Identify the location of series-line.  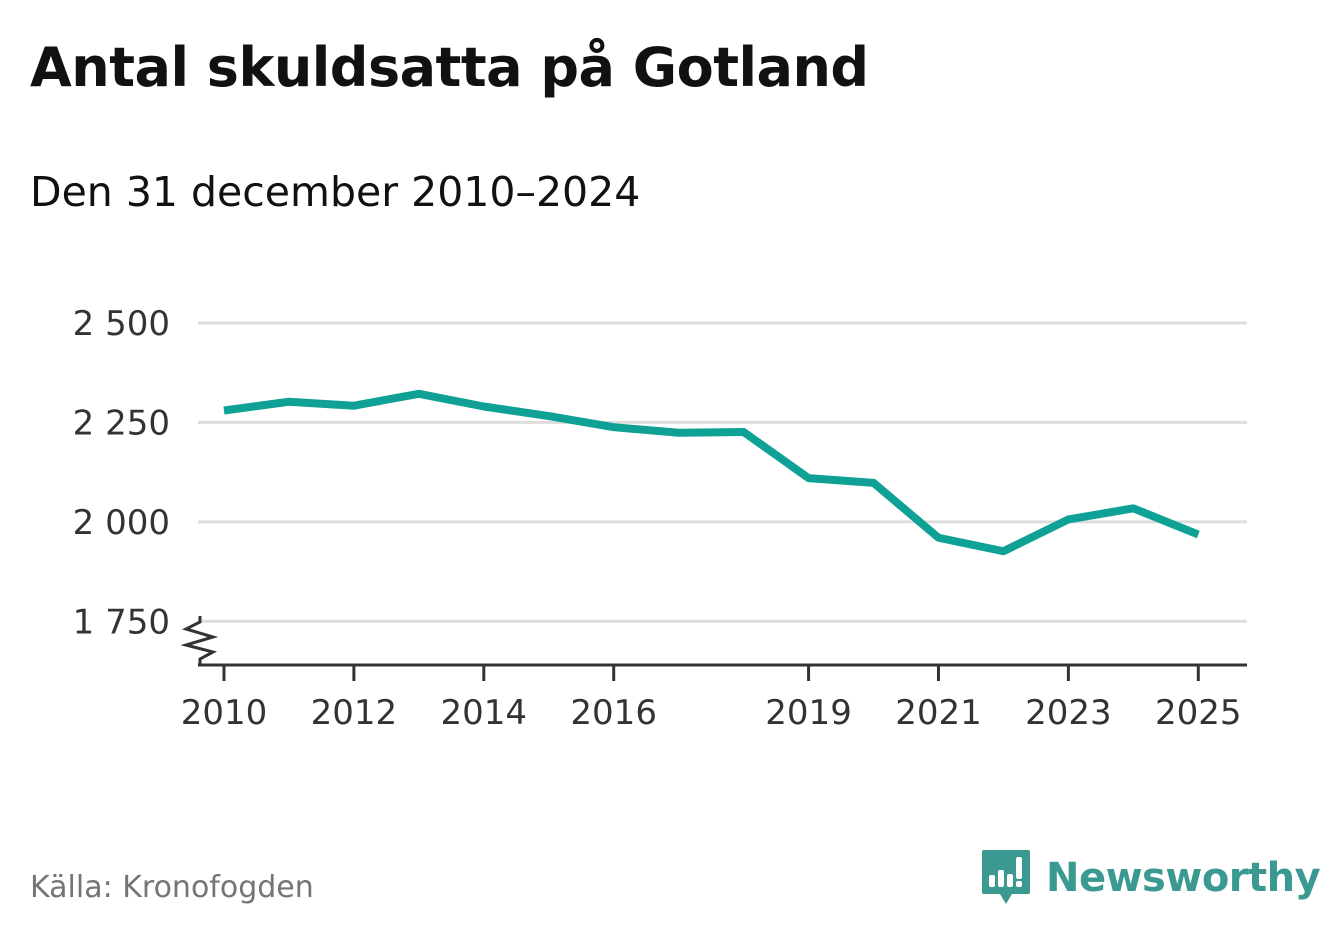
(711, 472).